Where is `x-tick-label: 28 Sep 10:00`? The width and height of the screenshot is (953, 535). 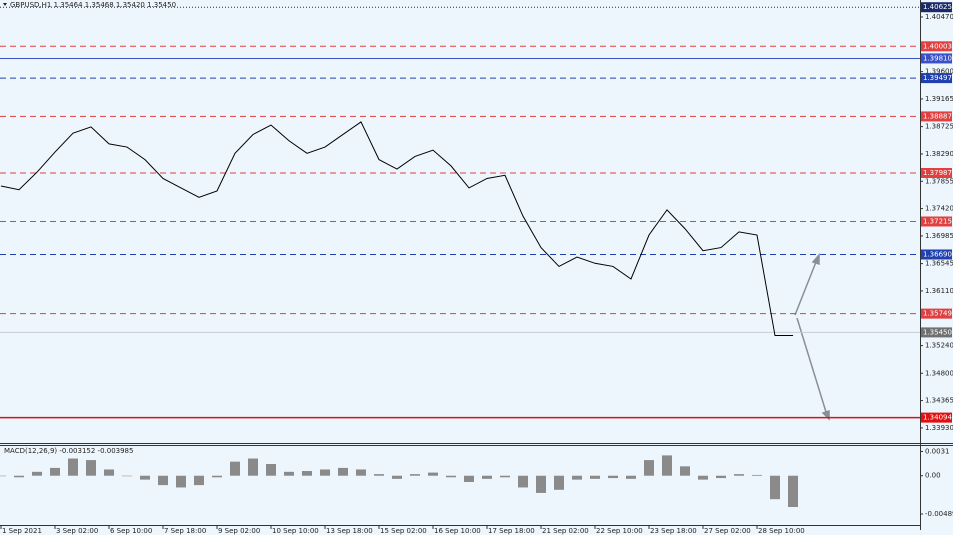
x-tick-label: 28 Sep 10:00 is located at coordinates (781, 531).